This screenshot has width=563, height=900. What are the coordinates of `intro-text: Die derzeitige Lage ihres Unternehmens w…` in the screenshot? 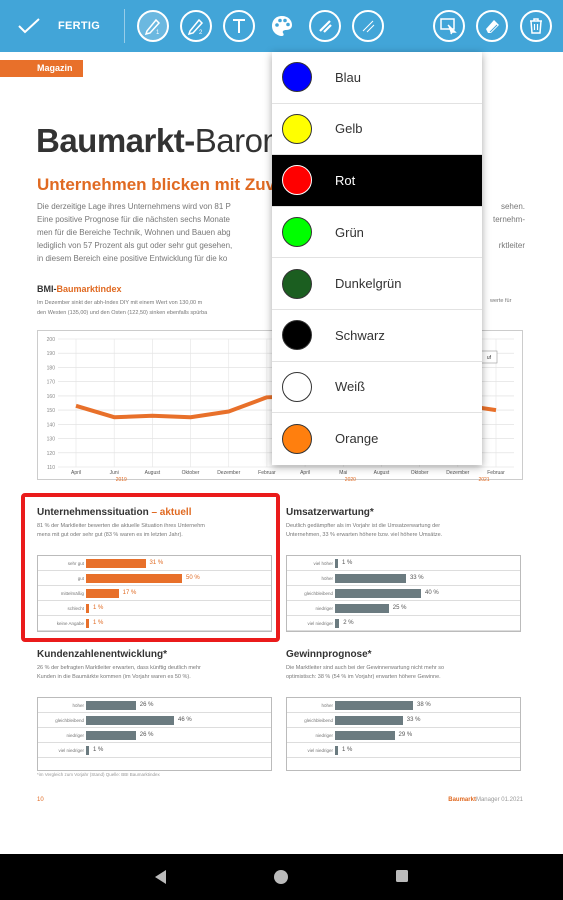 It's located at (135, 232).